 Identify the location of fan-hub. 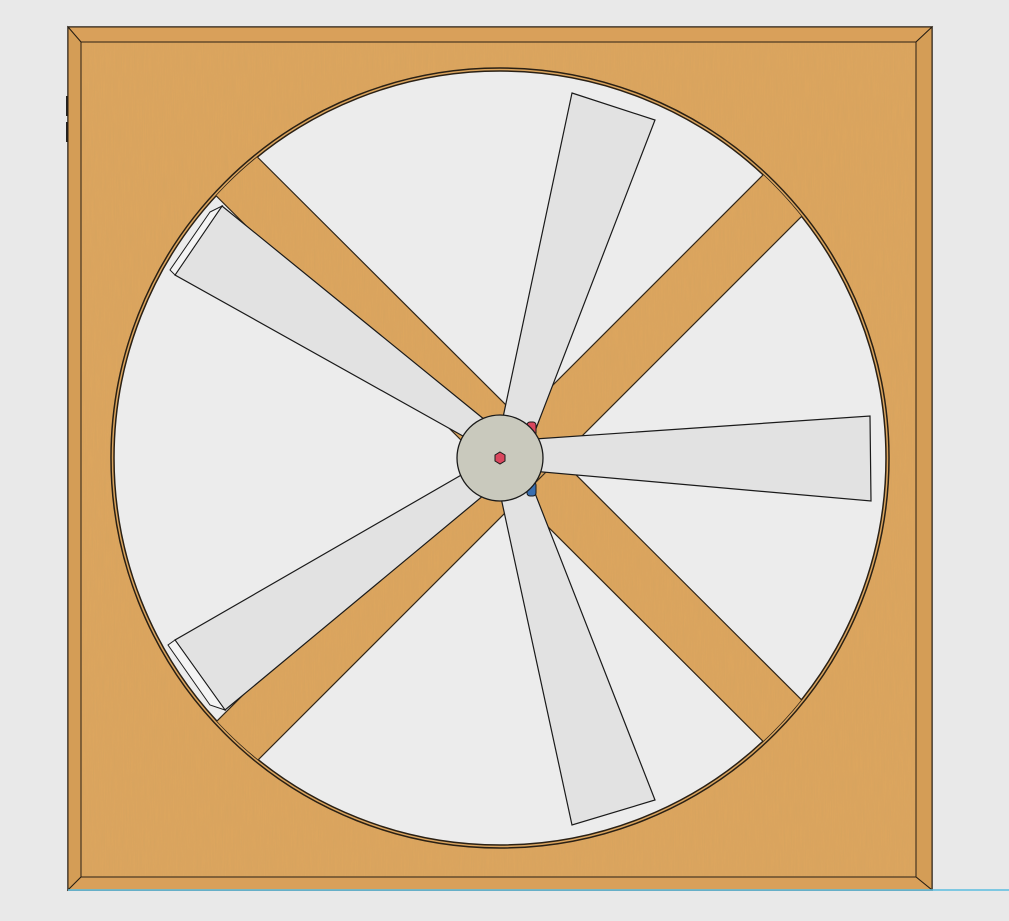
(500, 458).